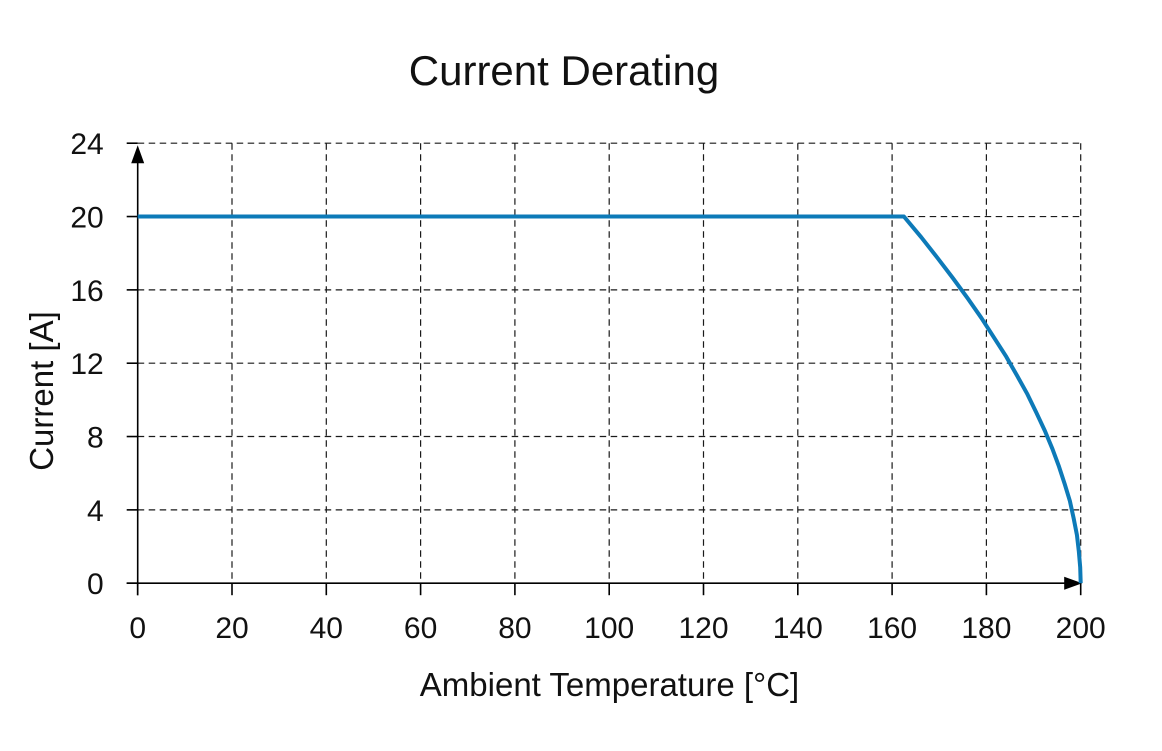 The image size is (1162, 751). Describe the element at coordinates (326, 628) in the screenshot. I see `x-tick-label-40: 40` at that location.